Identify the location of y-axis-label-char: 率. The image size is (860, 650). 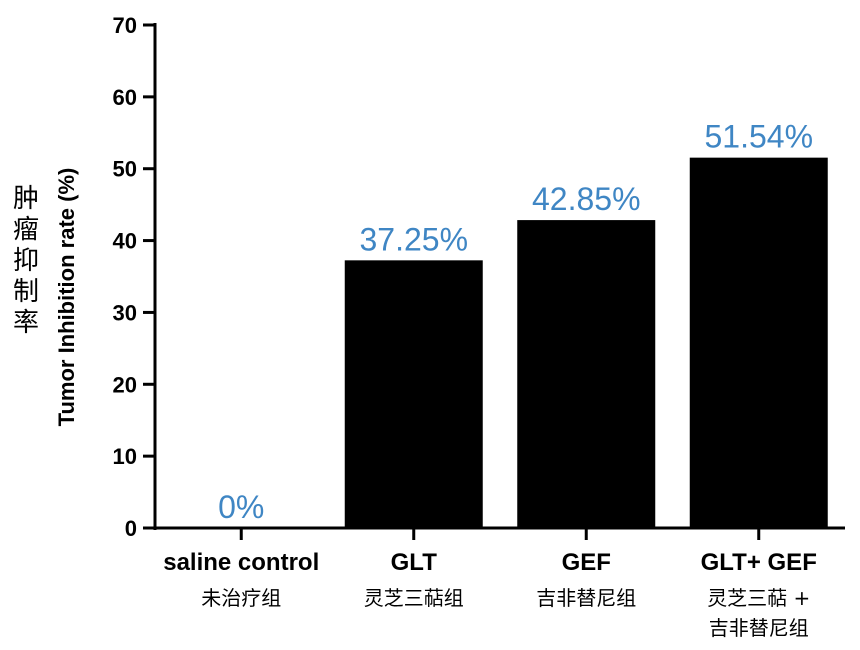
(26, 323).